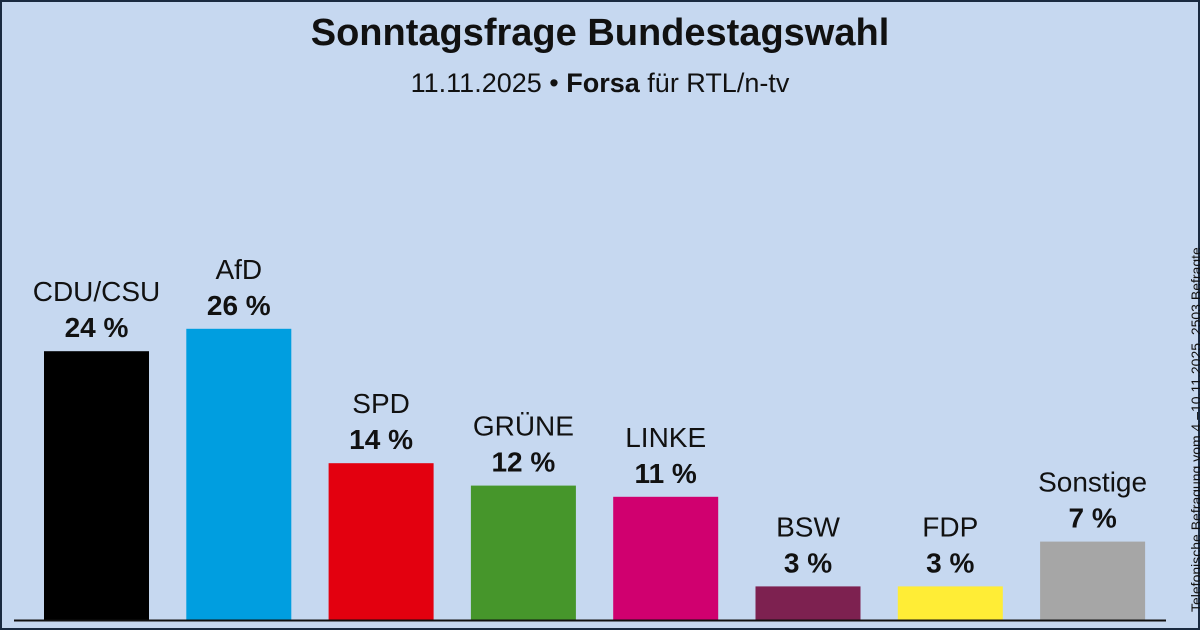 The width and height of the screenshot is (1200, 630). Describe the element at coordinates (603, 83) in the screenshot. I see `poll-institute: Forsa` at that location.